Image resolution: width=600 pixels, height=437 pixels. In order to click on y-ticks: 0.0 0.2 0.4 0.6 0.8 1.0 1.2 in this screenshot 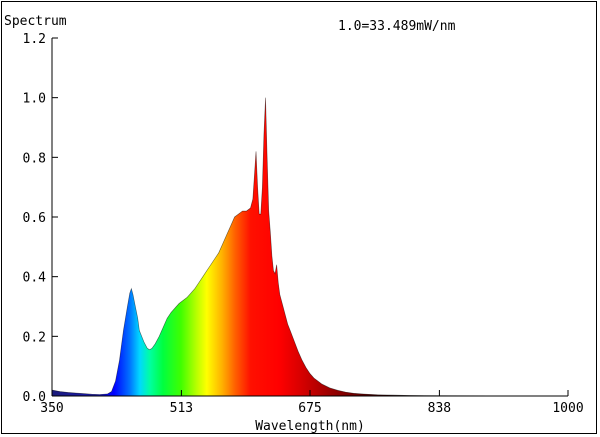, I will do `click(40, 218)`.